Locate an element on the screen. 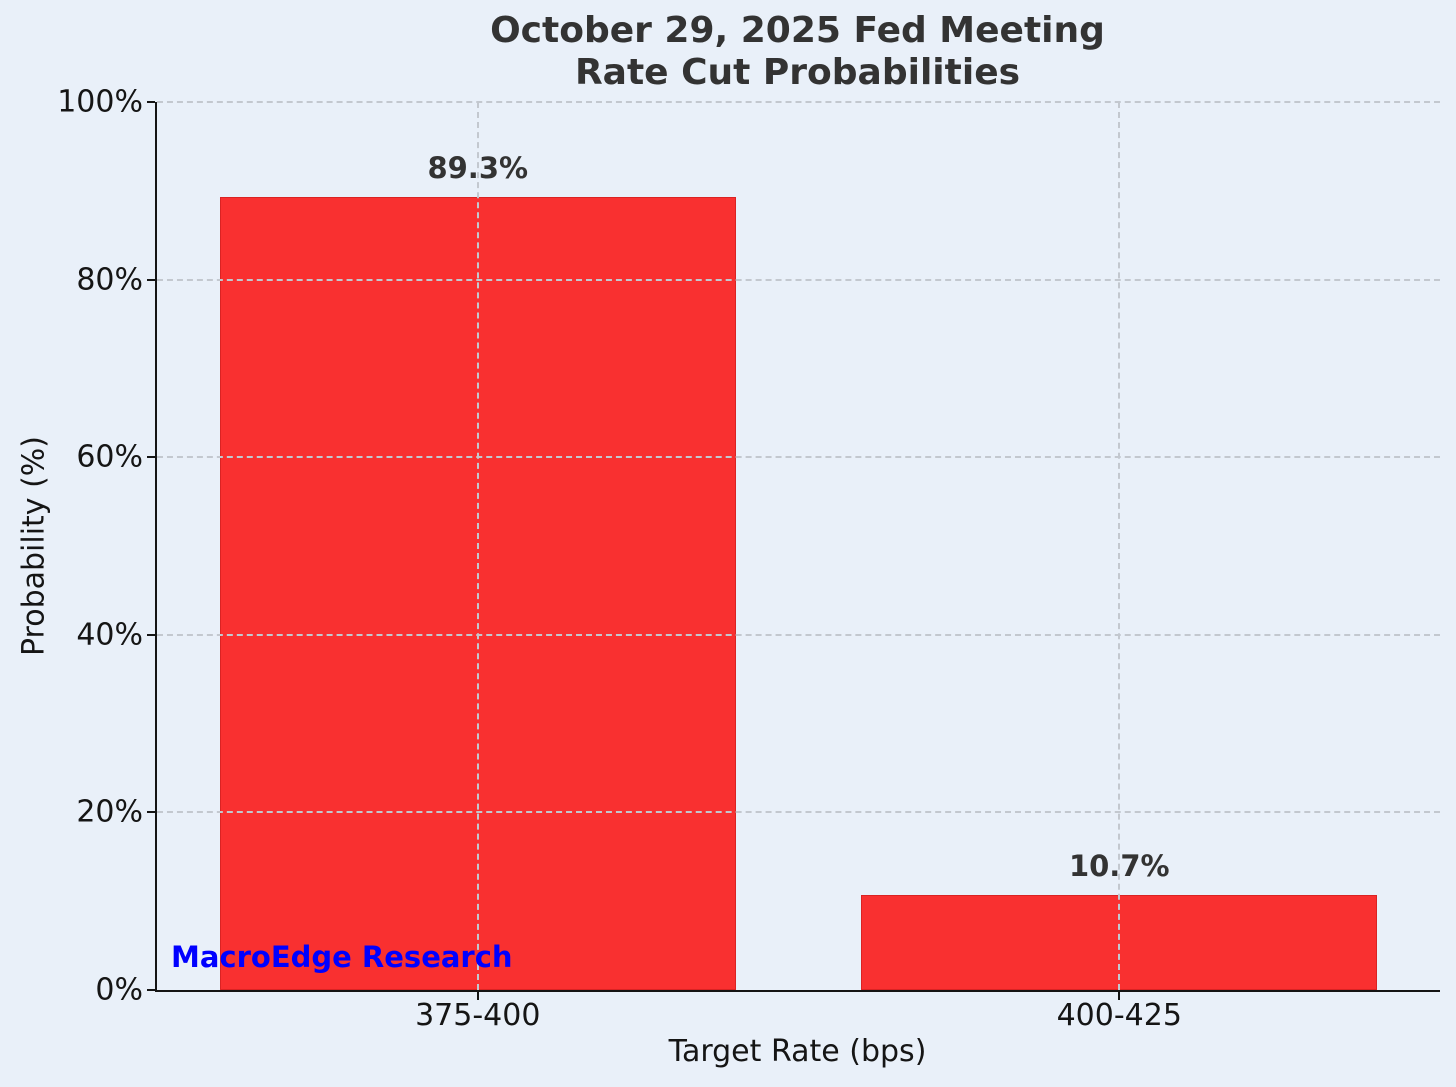 The width and height of the screenshot is (1456, 1087). chart-title-line-2: Rate Cut Probabilities is located at coordinates (797, 72).